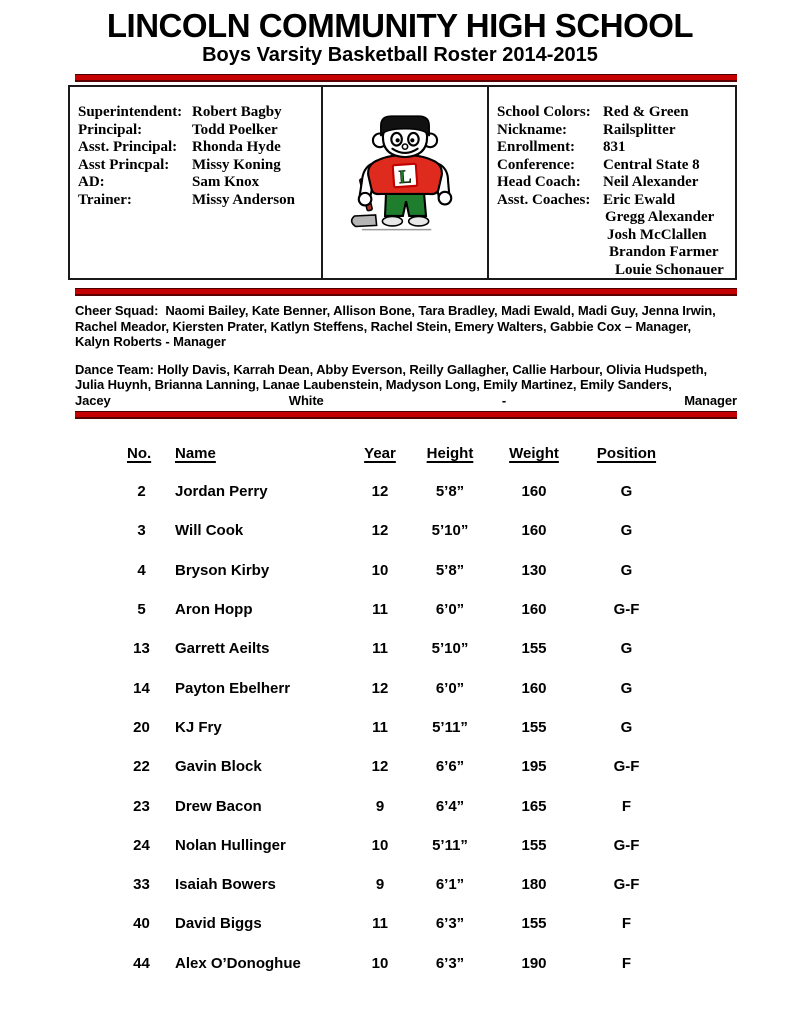 The image size is (800, 1024). What do you see at coordinates (536, 164) in the screenshot?
I see `school-label: Conference:` at bounding box center [536, 164].